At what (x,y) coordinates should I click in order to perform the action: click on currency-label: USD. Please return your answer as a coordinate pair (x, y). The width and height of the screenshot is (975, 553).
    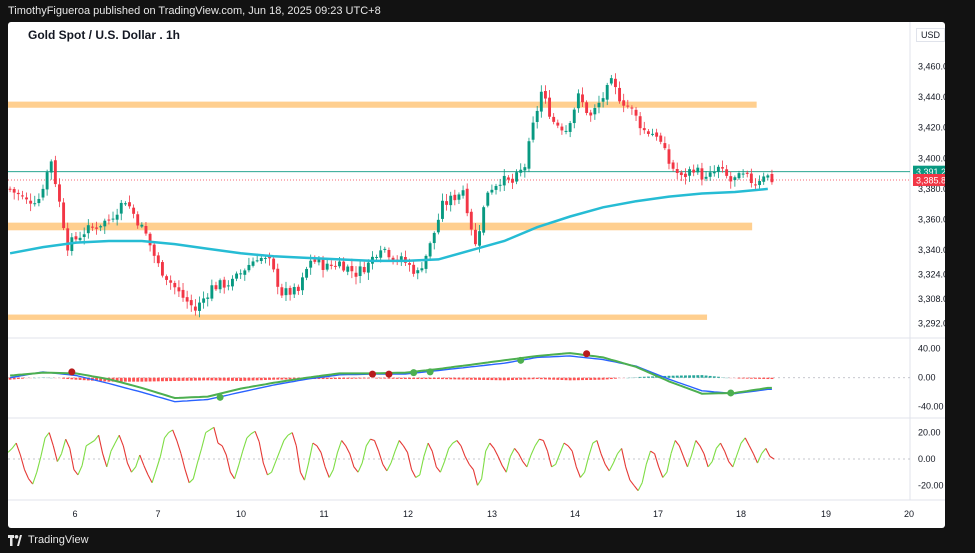
    Looking at the image, I should click on (931, 35).